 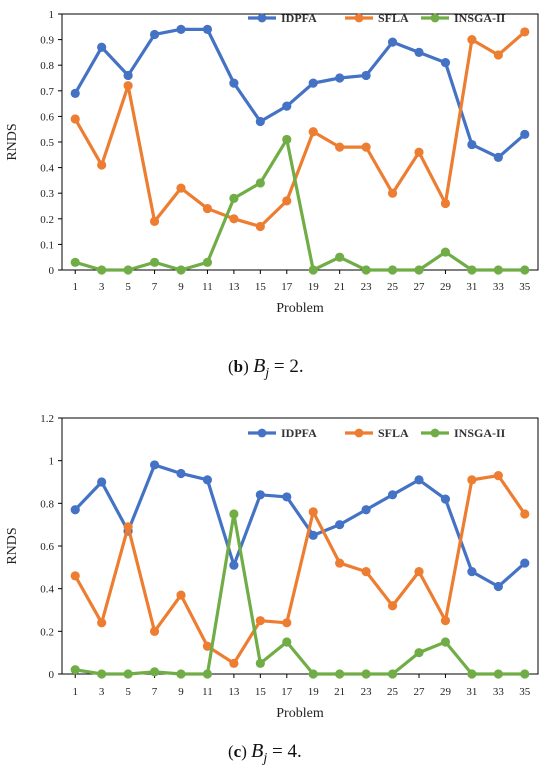 I want to click on y-tick-label: 0.1, so click(x=47, y=245).